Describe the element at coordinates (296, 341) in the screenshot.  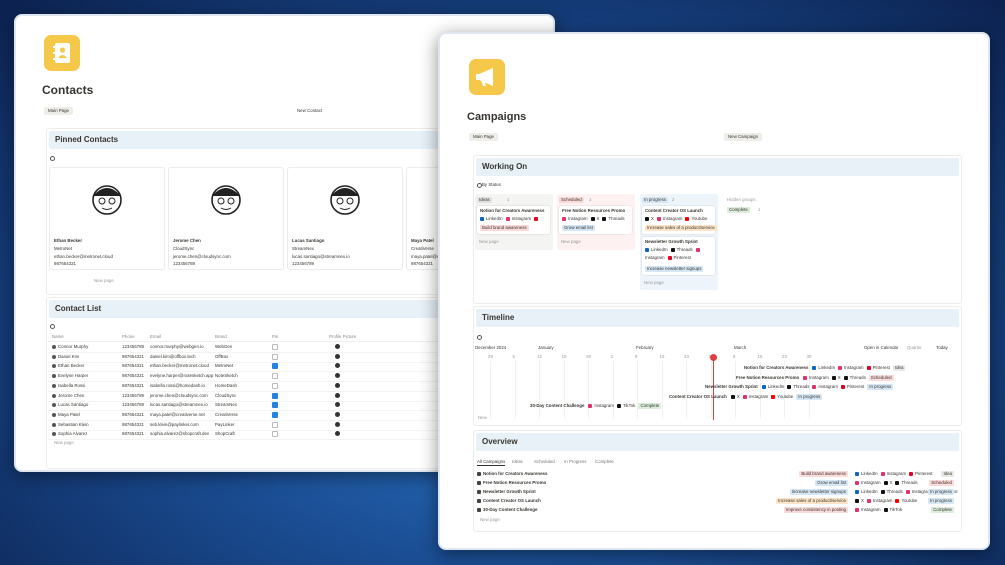
I see `header-rule` at that location.